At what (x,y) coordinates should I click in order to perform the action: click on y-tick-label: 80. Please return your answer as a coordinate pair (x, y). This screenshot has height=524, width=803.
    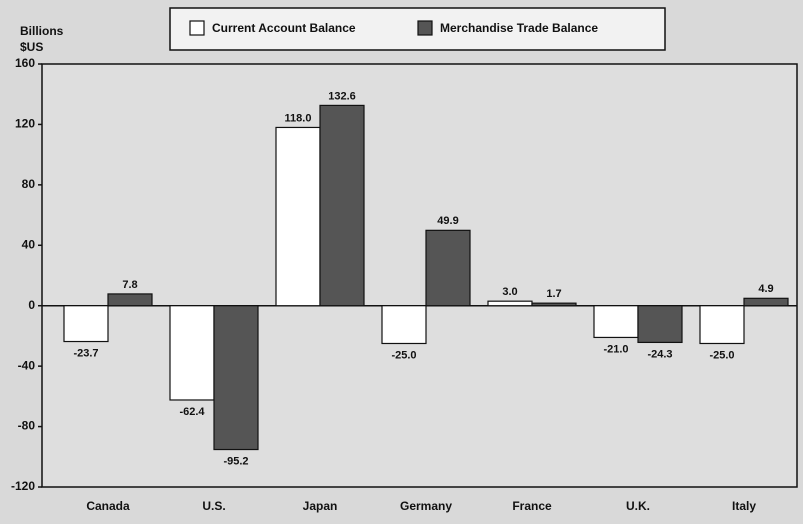
    Looking at the image, I should click on (29, 184).